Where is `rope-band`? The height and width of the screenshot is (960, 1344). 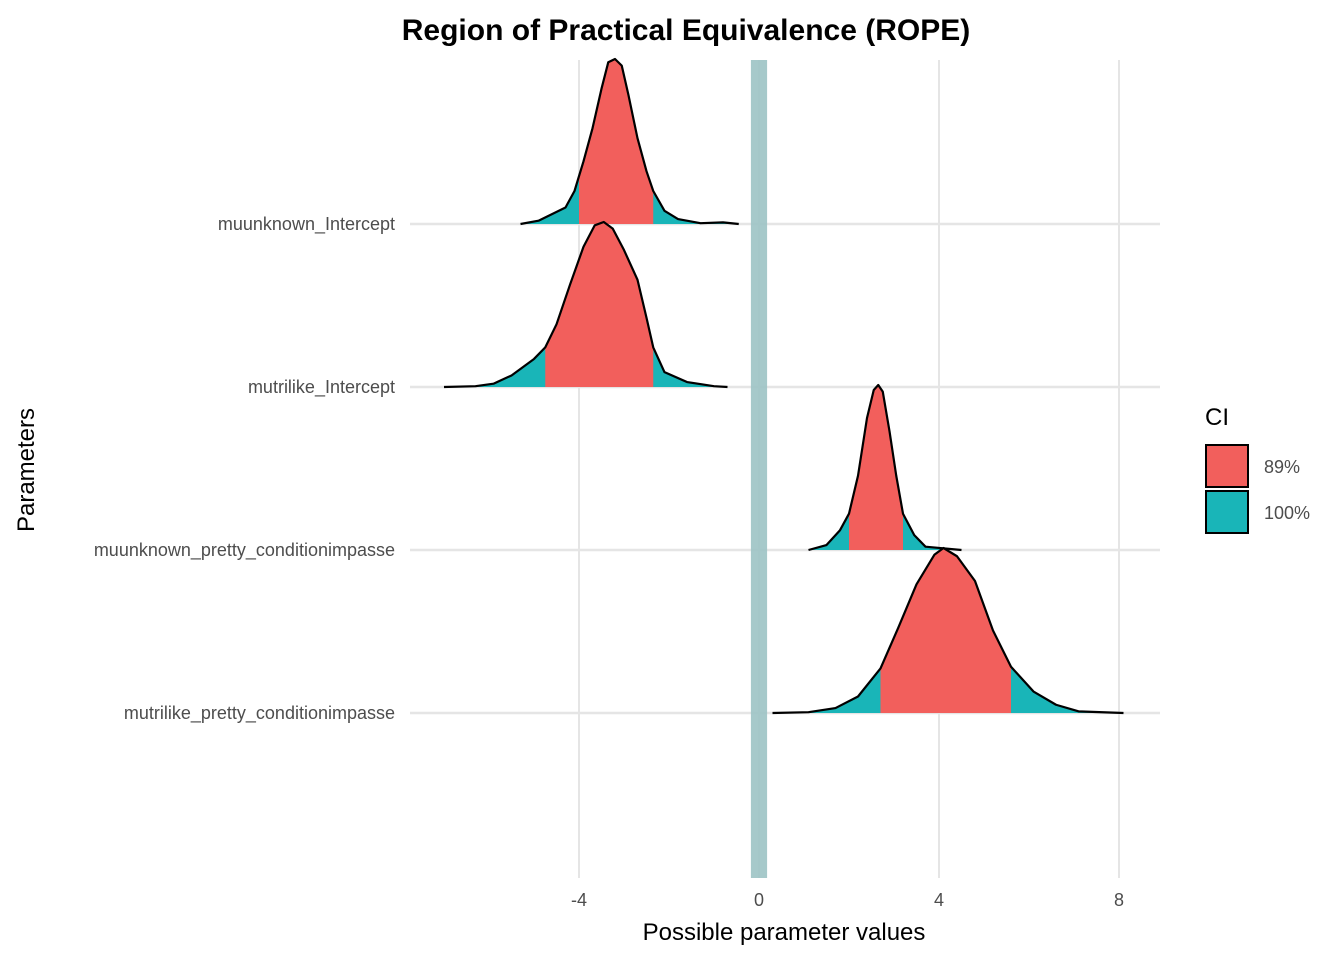
rope-band is located at coordinates (759, 469).